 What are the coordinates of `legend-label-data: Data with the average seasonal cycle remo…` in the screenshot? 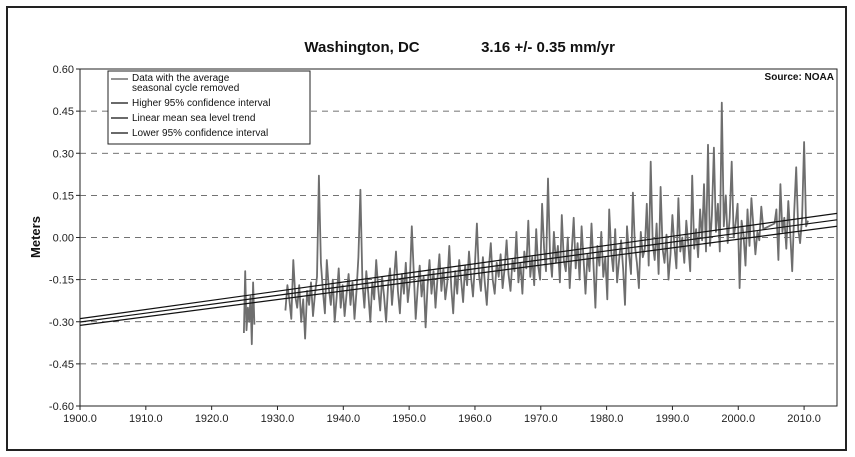 It's located at (185, 83).